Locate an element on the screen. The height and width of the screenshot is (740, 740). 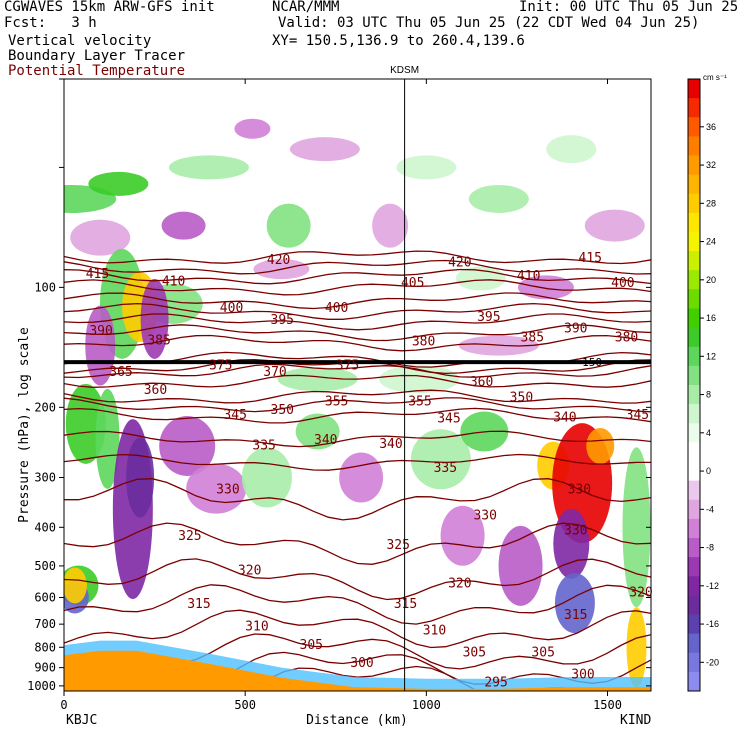
colorbar-tick-label: 0 is located at coordinates (708, 471).